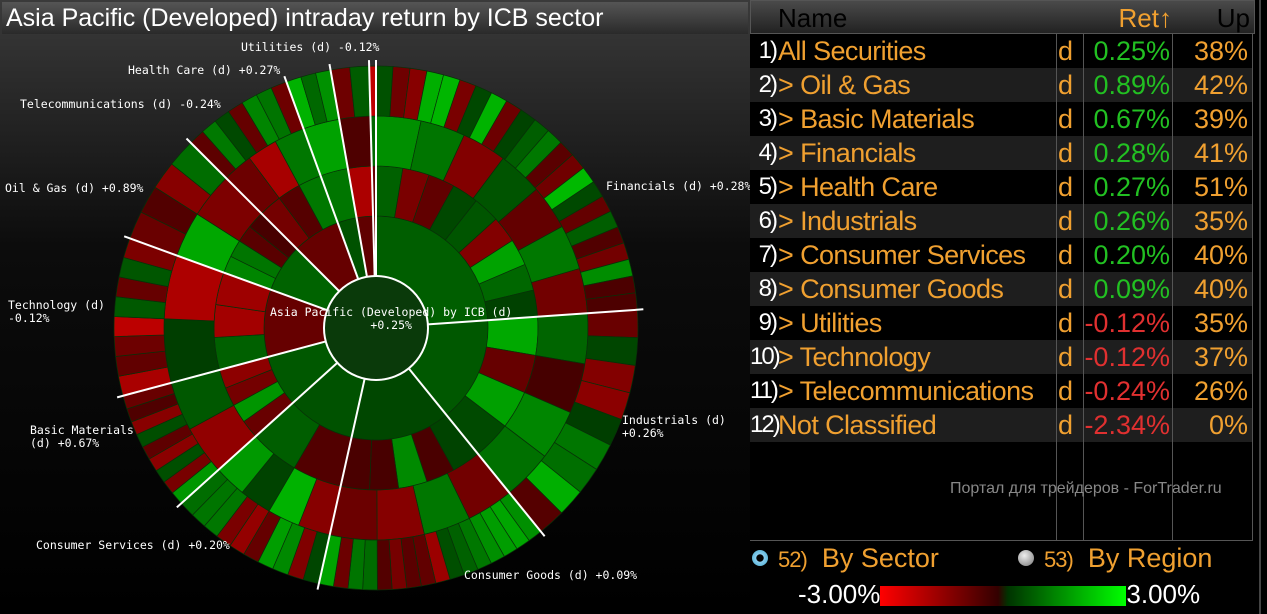 The height and width of the screenshot is (614, 1267). What do you see at coordinates (1001, 153) in the screenshot?
I see `table-row: 4) > Financials d 0.28% 41%` at bounding box center [1001, 153].